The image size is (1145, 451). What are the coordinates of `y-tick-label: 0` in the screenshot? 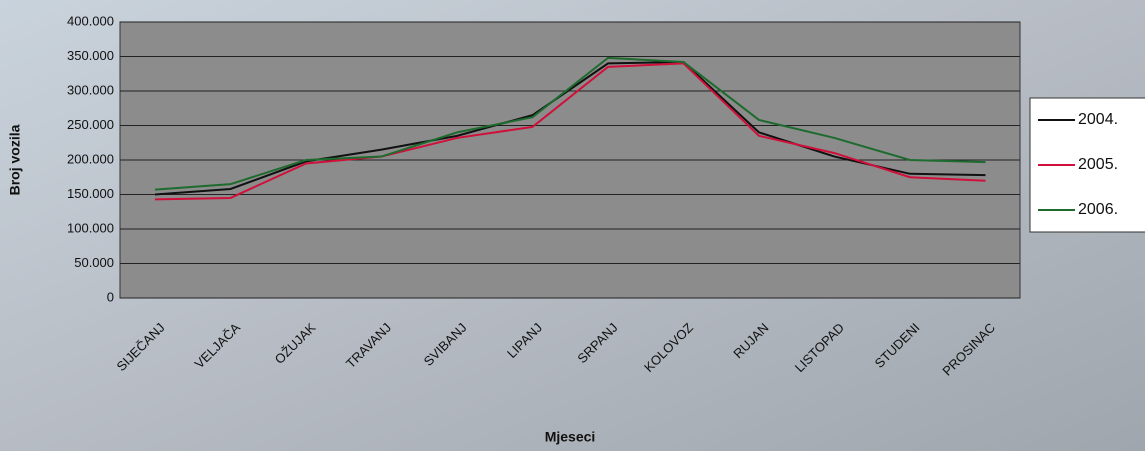 It's located at (110, 296).